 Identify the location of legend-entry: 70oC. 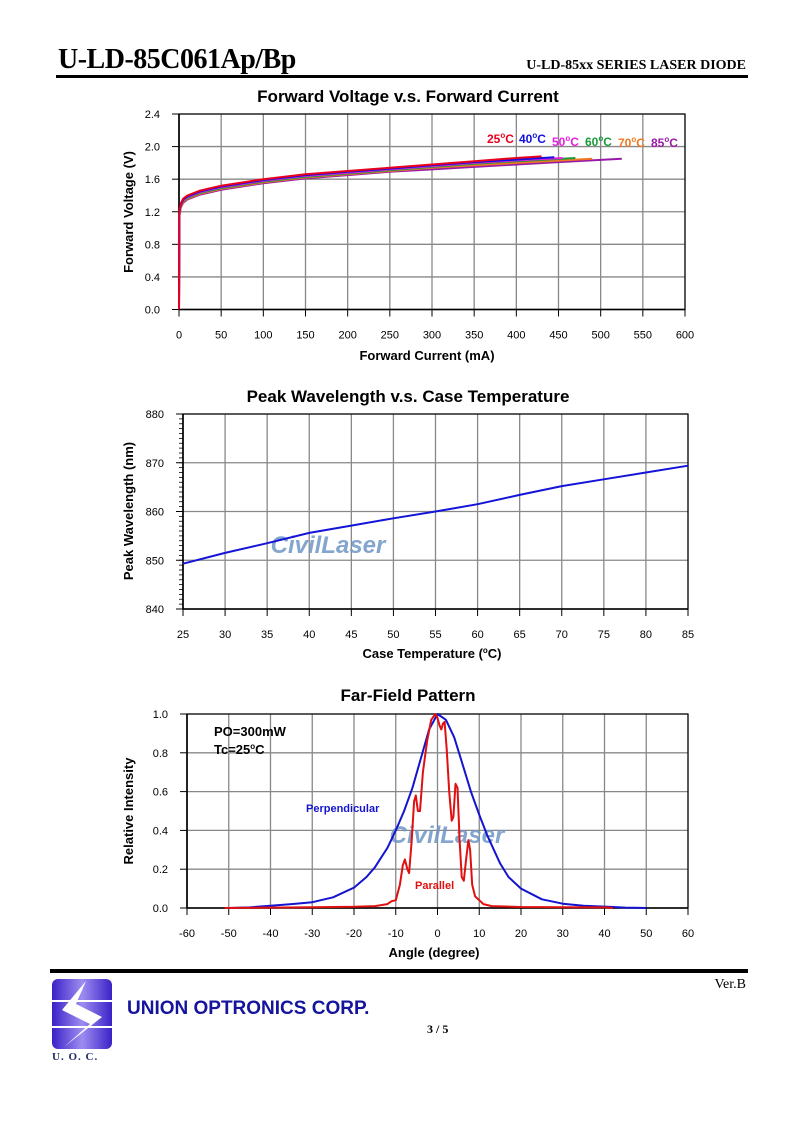
(631, 142).